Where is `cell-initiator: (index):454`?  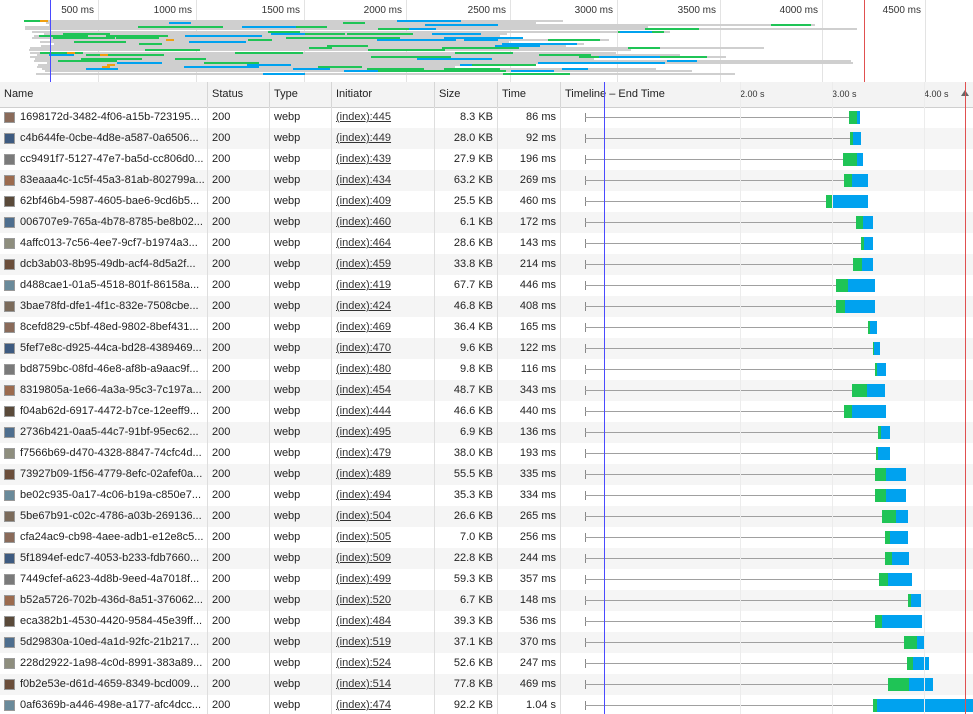
cell-initiator: (index):454 is located at coordinates (383, 390).